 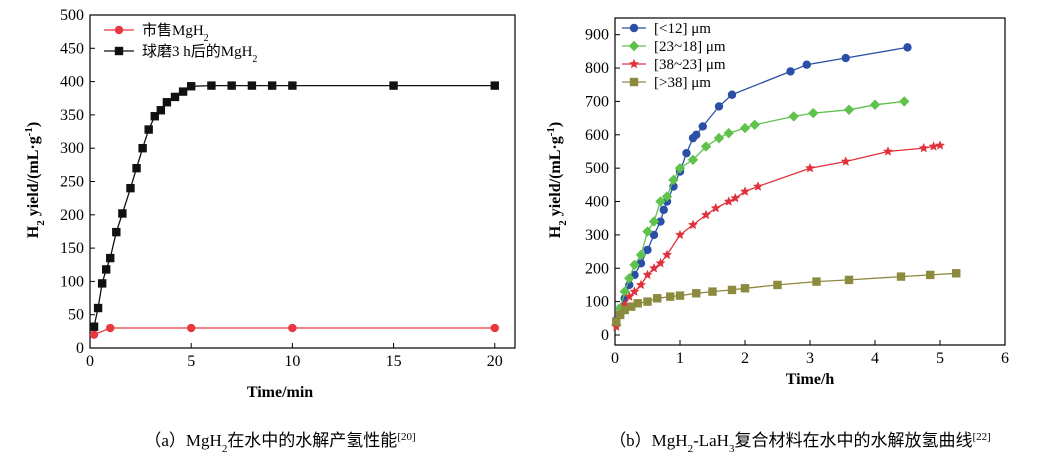 I want to click on chart-b-ytick-label: 800, so click(x=597, y=68).